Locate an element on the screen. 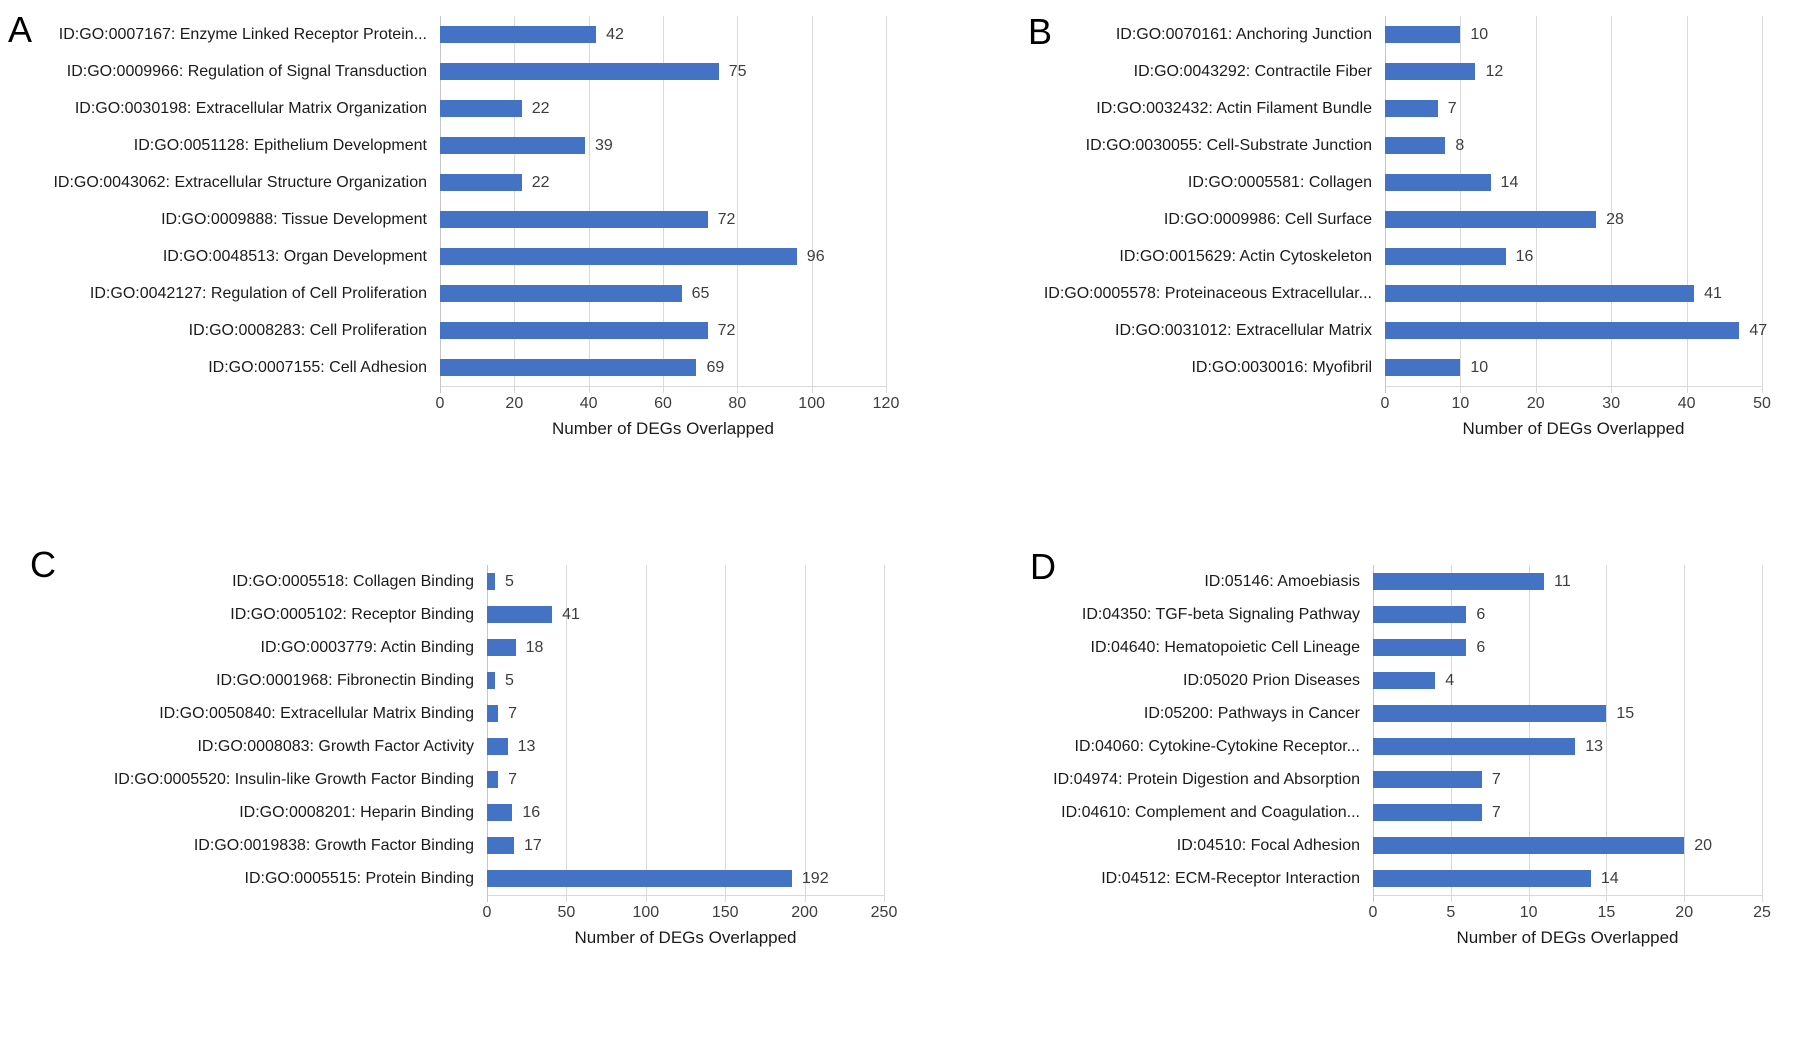 The image size is (1800, 1038). x-tick-label: 200 is located at coordinates (804, 912).